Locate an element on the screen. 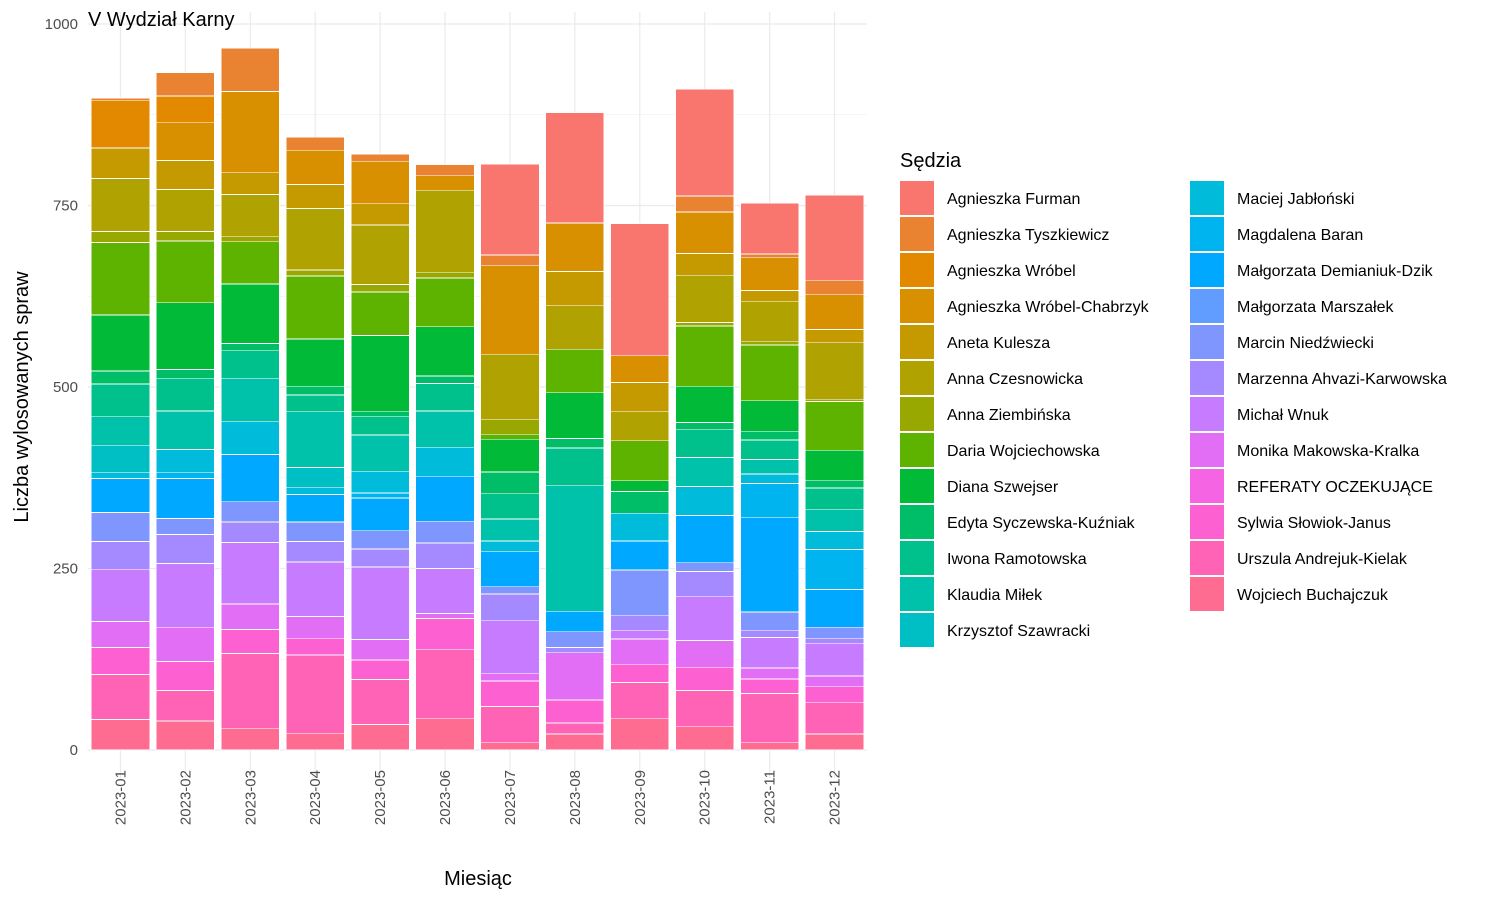  legend-label: Monika Makowska-Kralka is located at coordinates (1328, 451).